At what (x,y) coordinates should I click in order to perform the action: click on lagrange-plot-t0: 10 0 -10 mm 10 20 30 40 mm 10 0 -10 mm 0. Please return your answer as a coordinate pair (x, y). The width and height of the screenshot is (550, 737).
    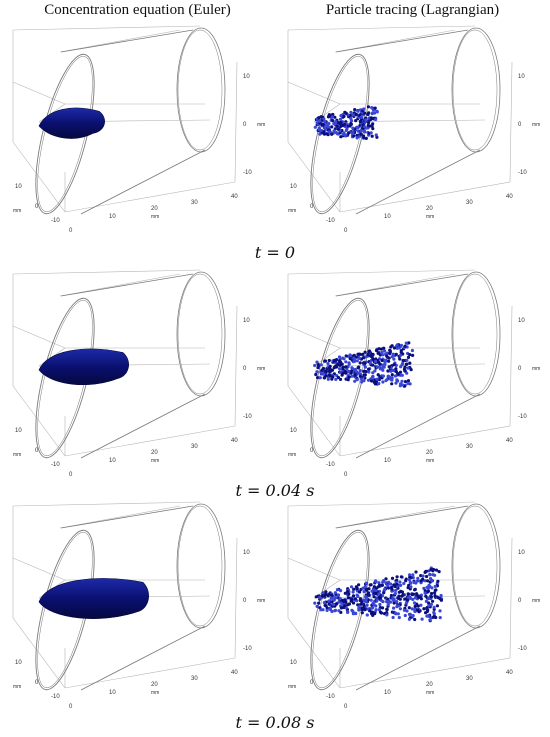
    Looking at the image, I should click on (413, 129).